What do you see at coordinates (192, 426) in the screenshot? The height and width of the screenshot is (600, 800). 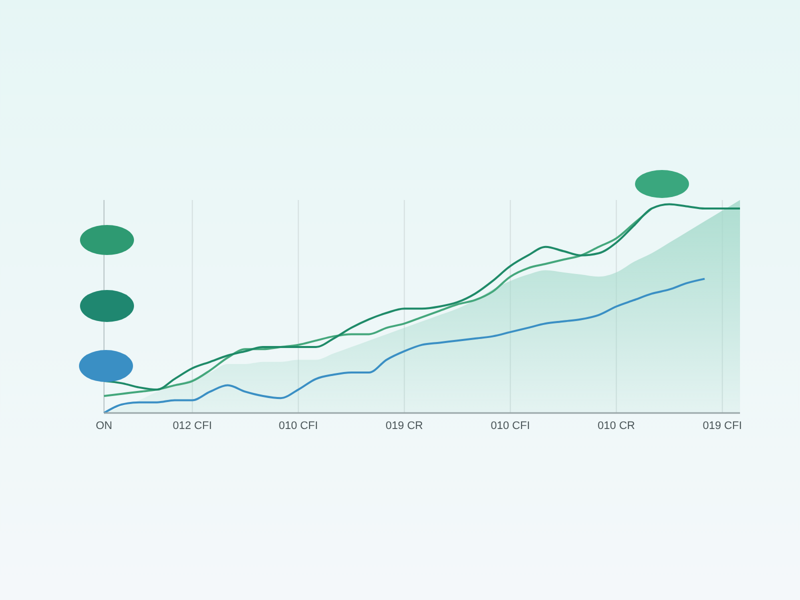 I see `x-tick-label: 012 CFI` at bounding box center [192, 426].